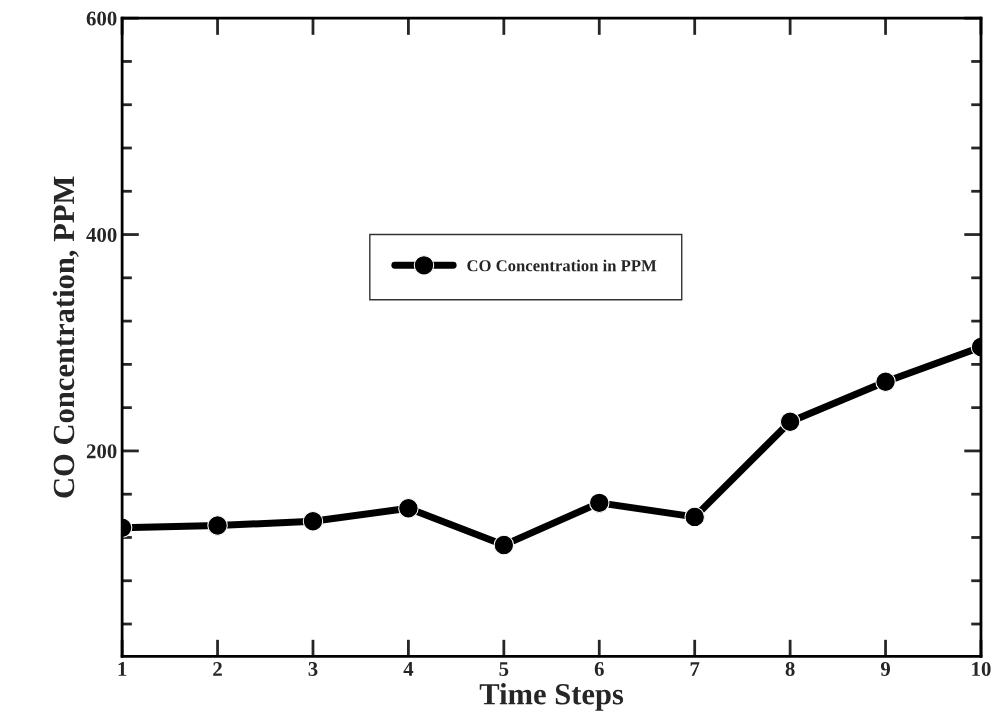 The height and width of the screenshot is (727, 1001). I want to click on x-tick-label: 8, so click(790, 668).